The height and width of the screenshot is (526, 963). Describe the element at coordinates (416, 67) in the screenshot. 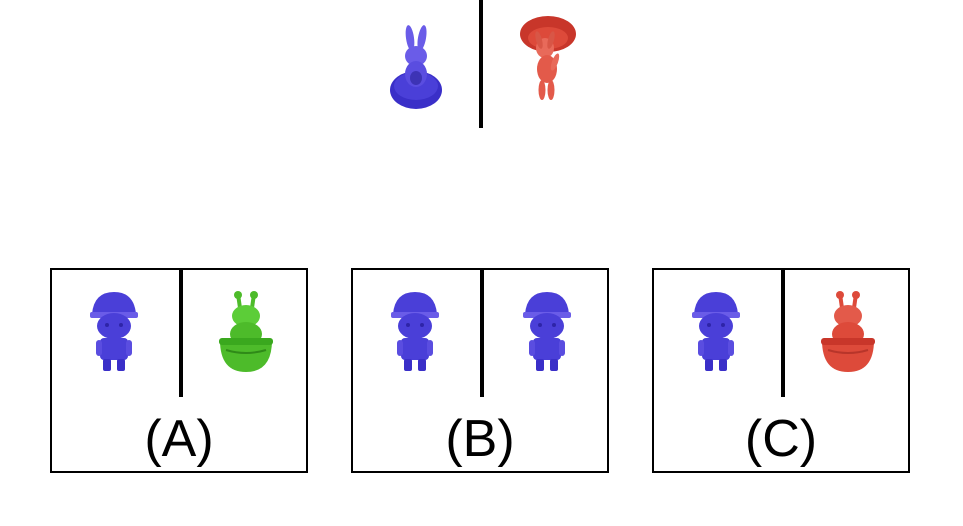

I see `blue-rabbit-on-disc-icon` at that location.